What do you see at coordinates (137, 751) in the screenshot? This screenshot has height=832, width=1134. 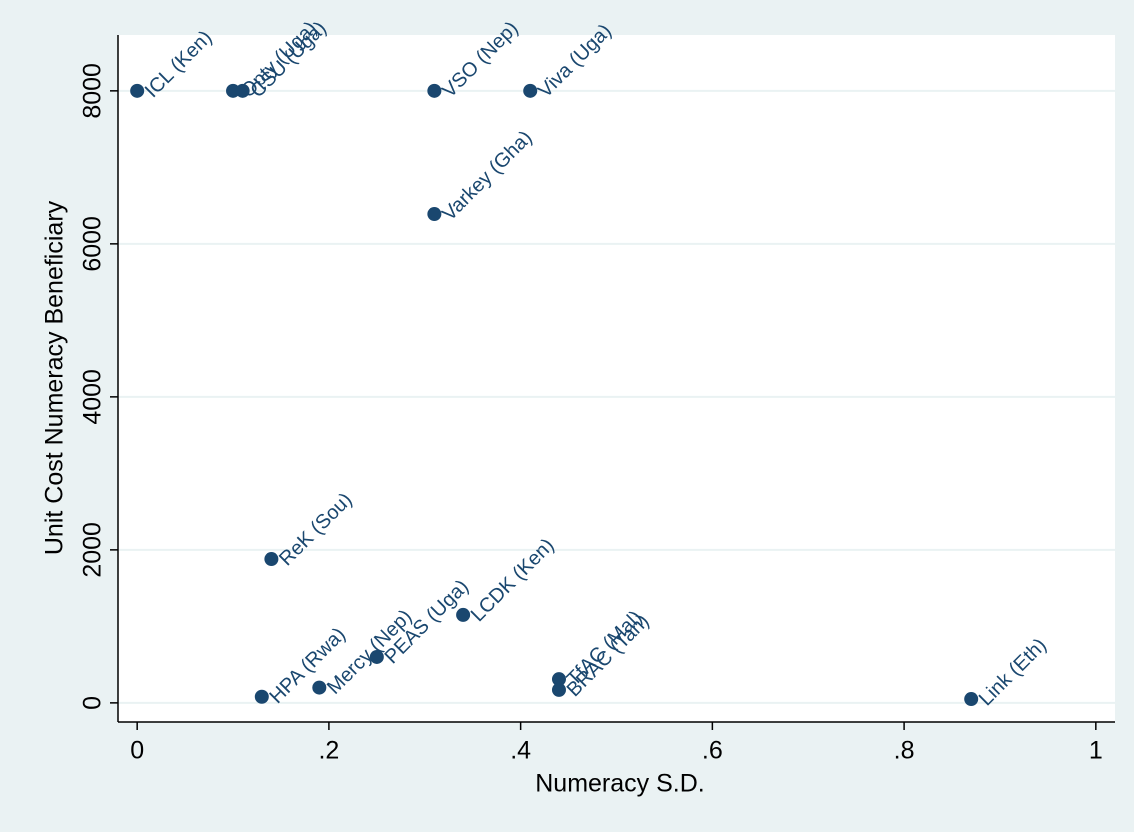 I see `x-tick-label: 0` at bounding box center [137, 751].